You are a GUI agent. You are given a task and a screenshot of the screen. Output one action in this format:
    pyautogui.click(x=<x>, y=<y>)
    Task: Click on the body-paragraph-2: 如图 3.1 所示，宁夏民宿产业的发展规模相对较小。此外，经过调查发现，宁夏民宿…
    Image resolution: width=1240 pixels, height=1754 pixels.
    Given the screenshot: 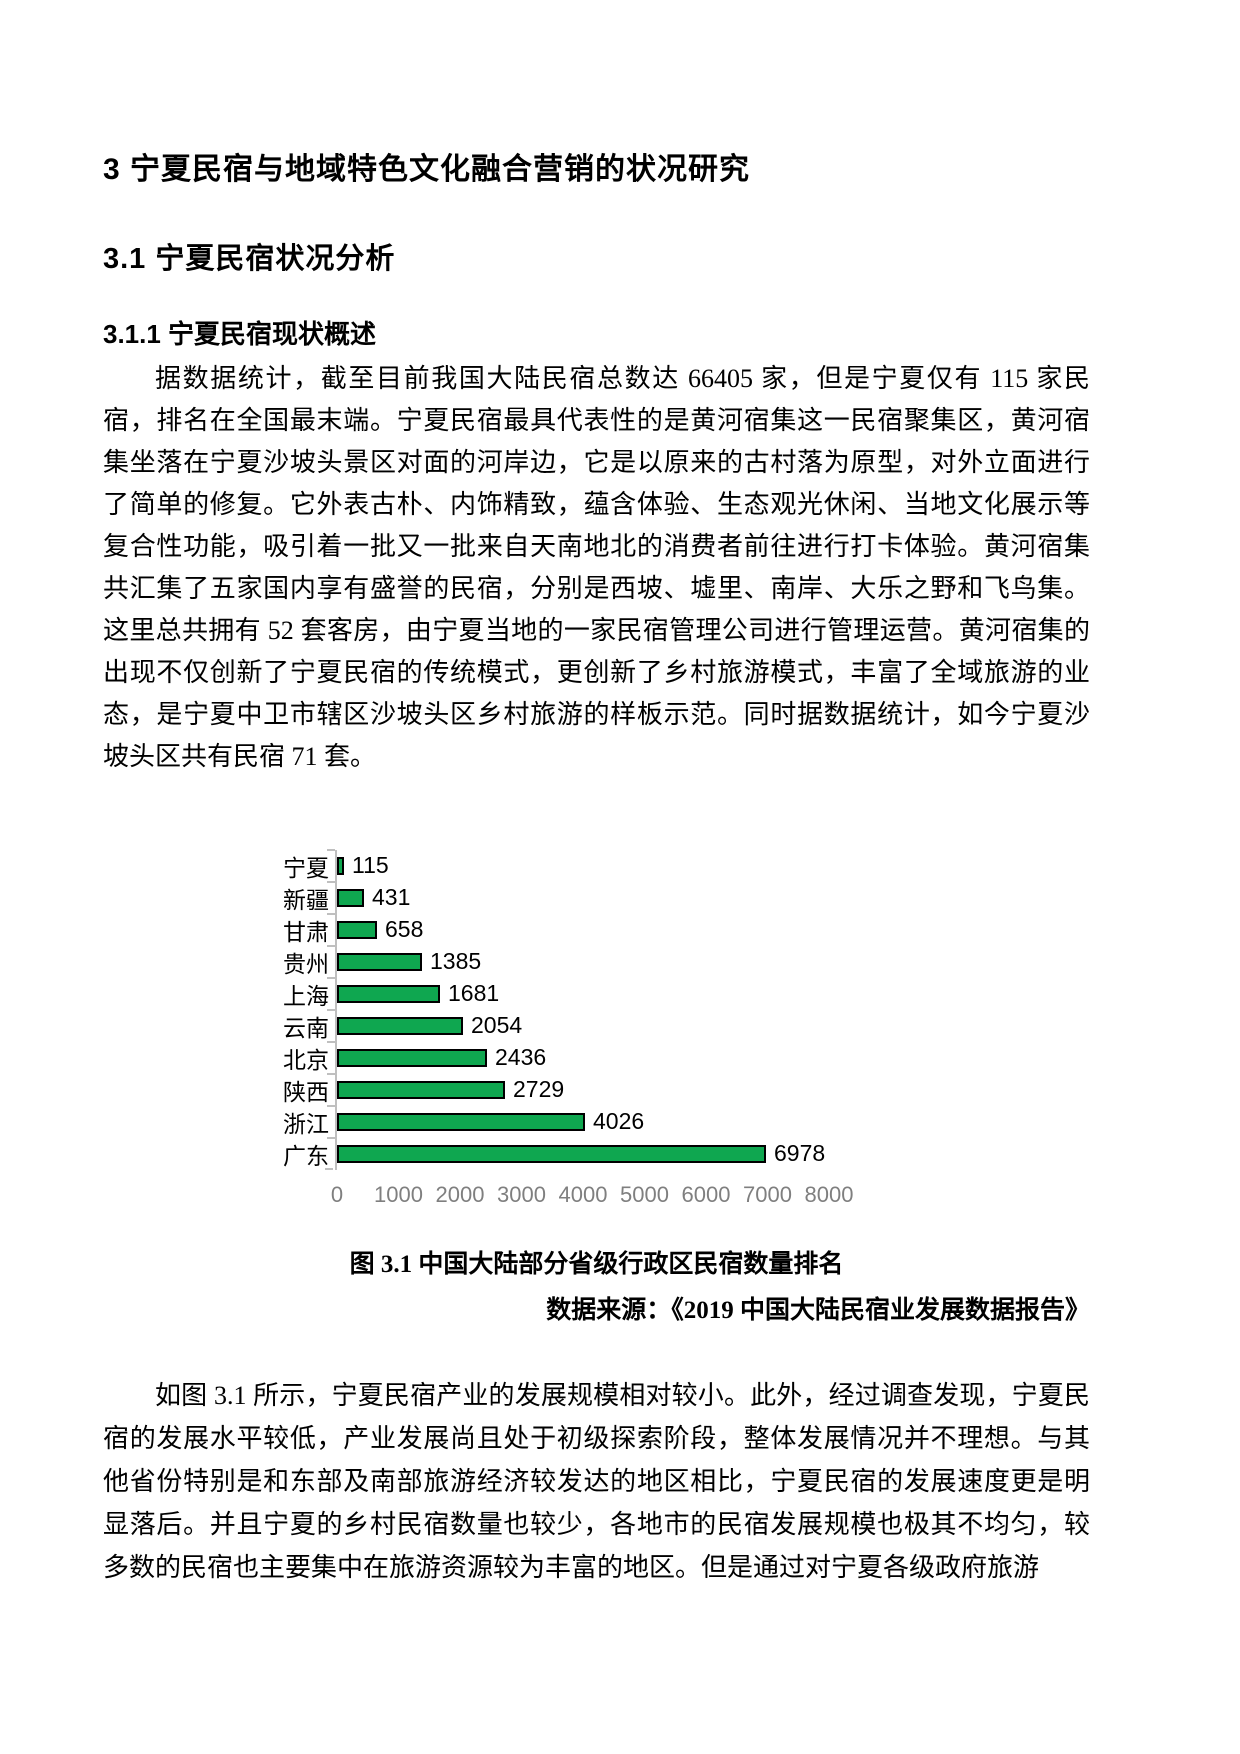 What is the action you would take?
    pyautogui.click(x=596, y=1481)
    